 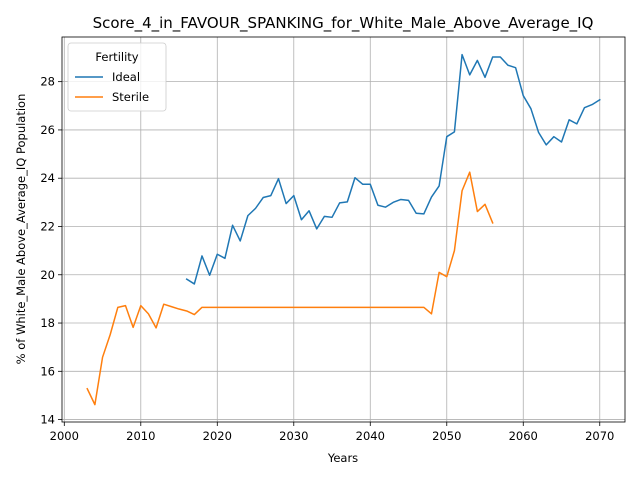 I want to click on y-tick-label: 20, so click(x=47, y=275).